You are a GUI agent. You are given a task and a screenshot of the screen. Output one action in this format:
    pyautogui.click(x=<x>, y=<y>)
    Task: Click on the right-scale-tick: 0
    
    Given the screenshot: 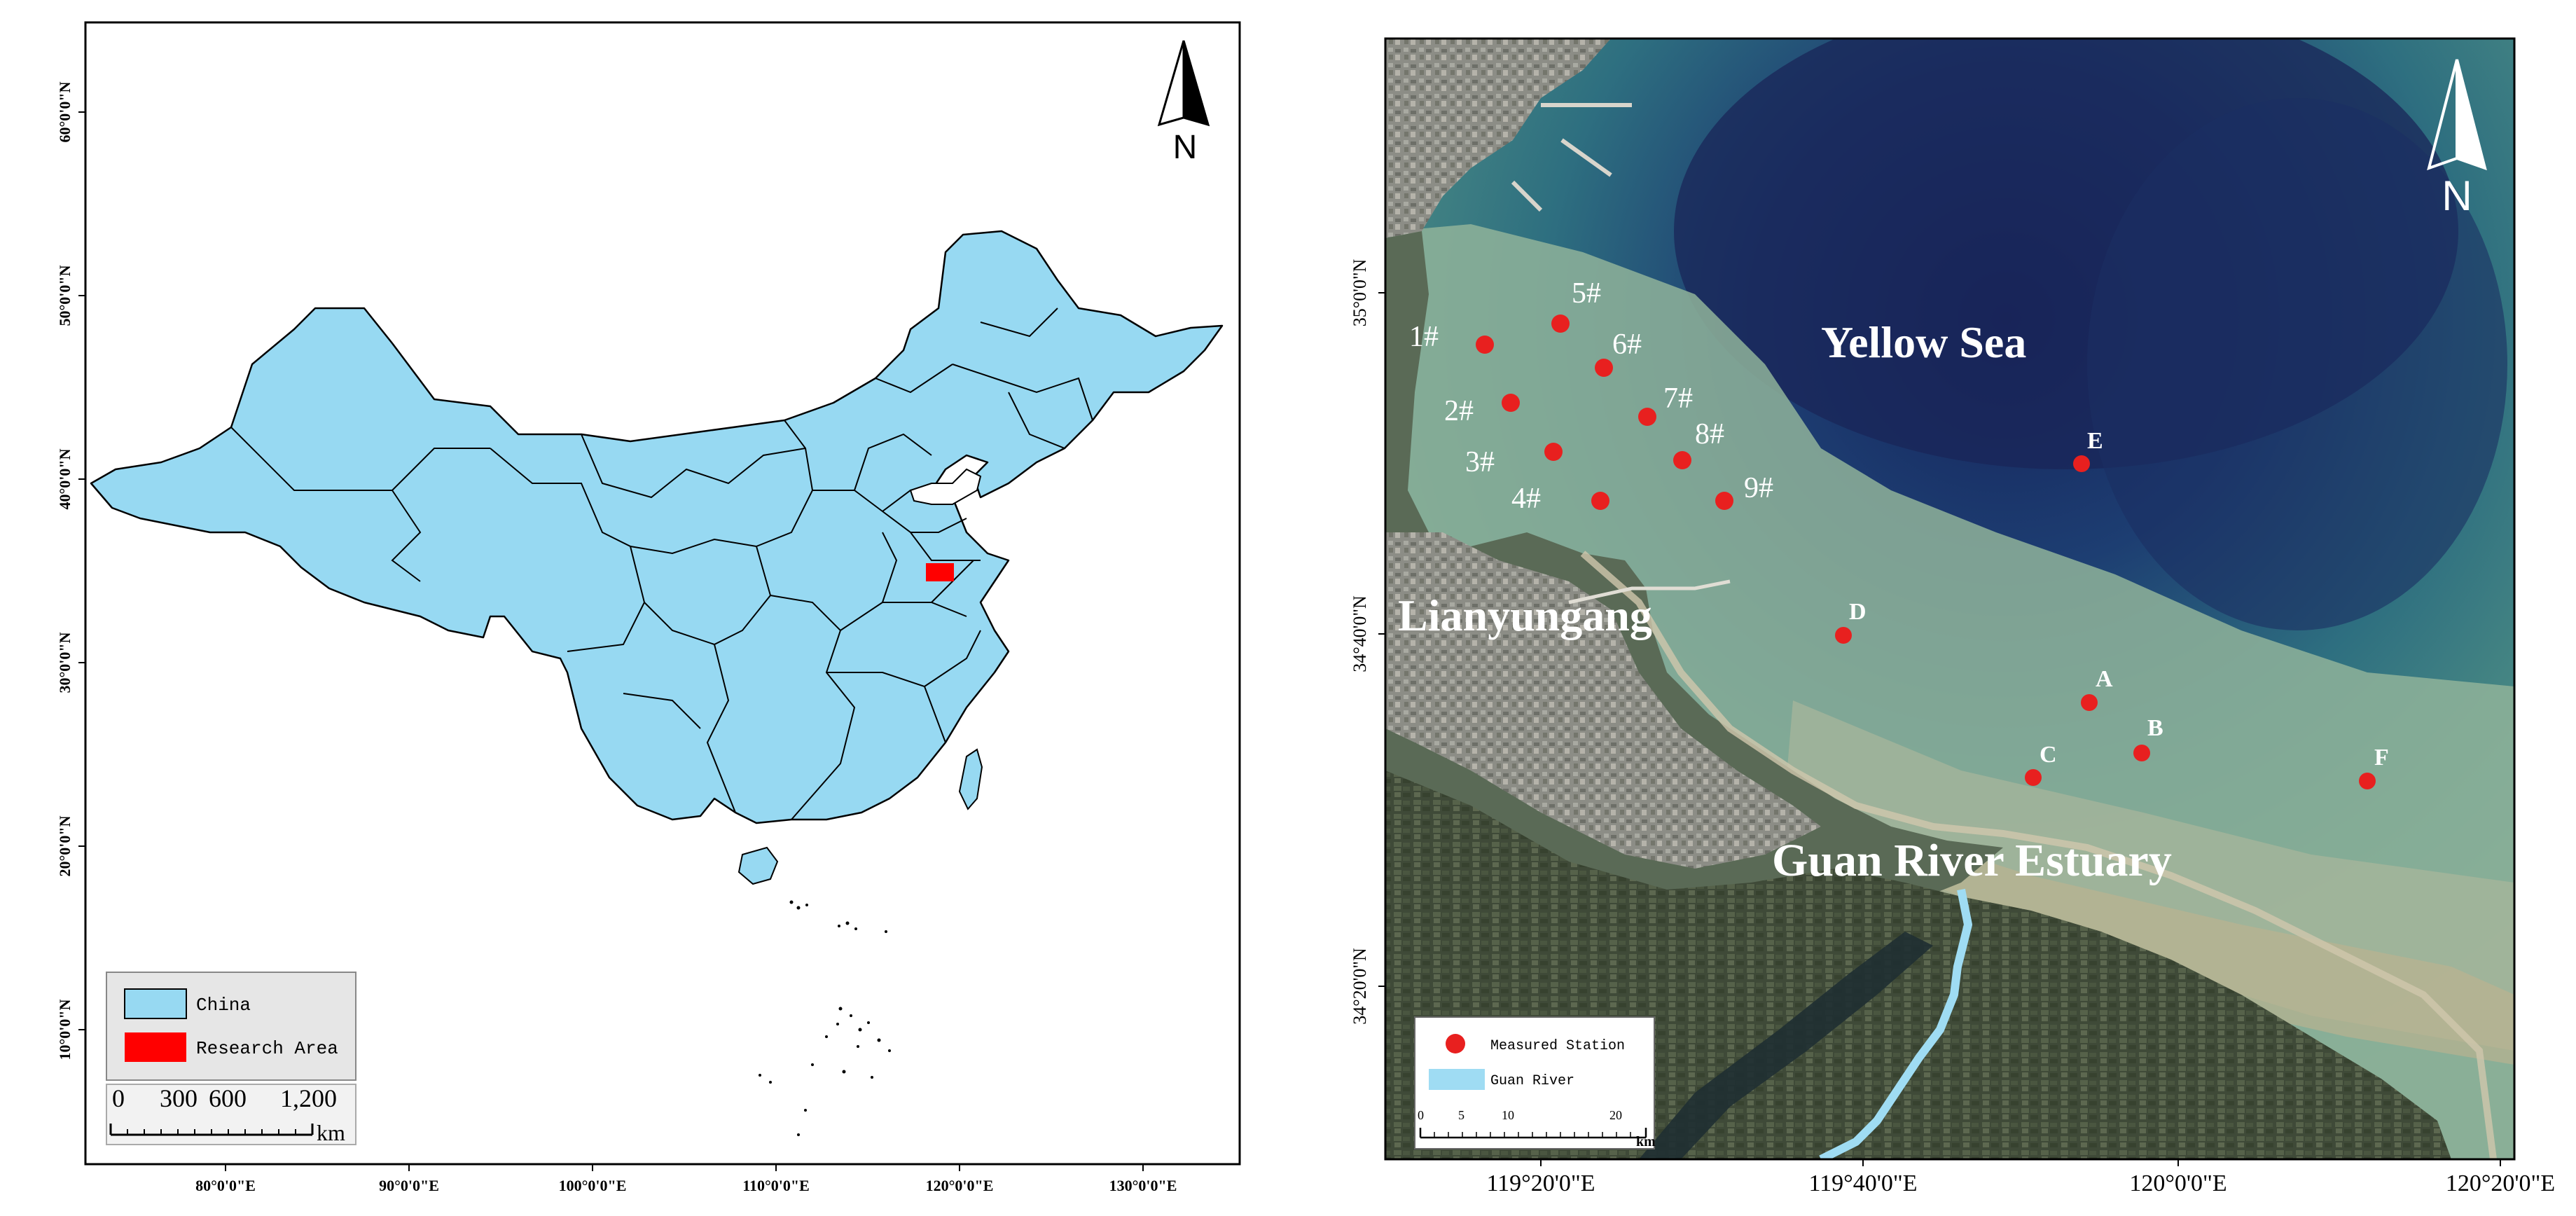 What is the action you would take?
    pyautogui.click(x=1421, y=1115)
    